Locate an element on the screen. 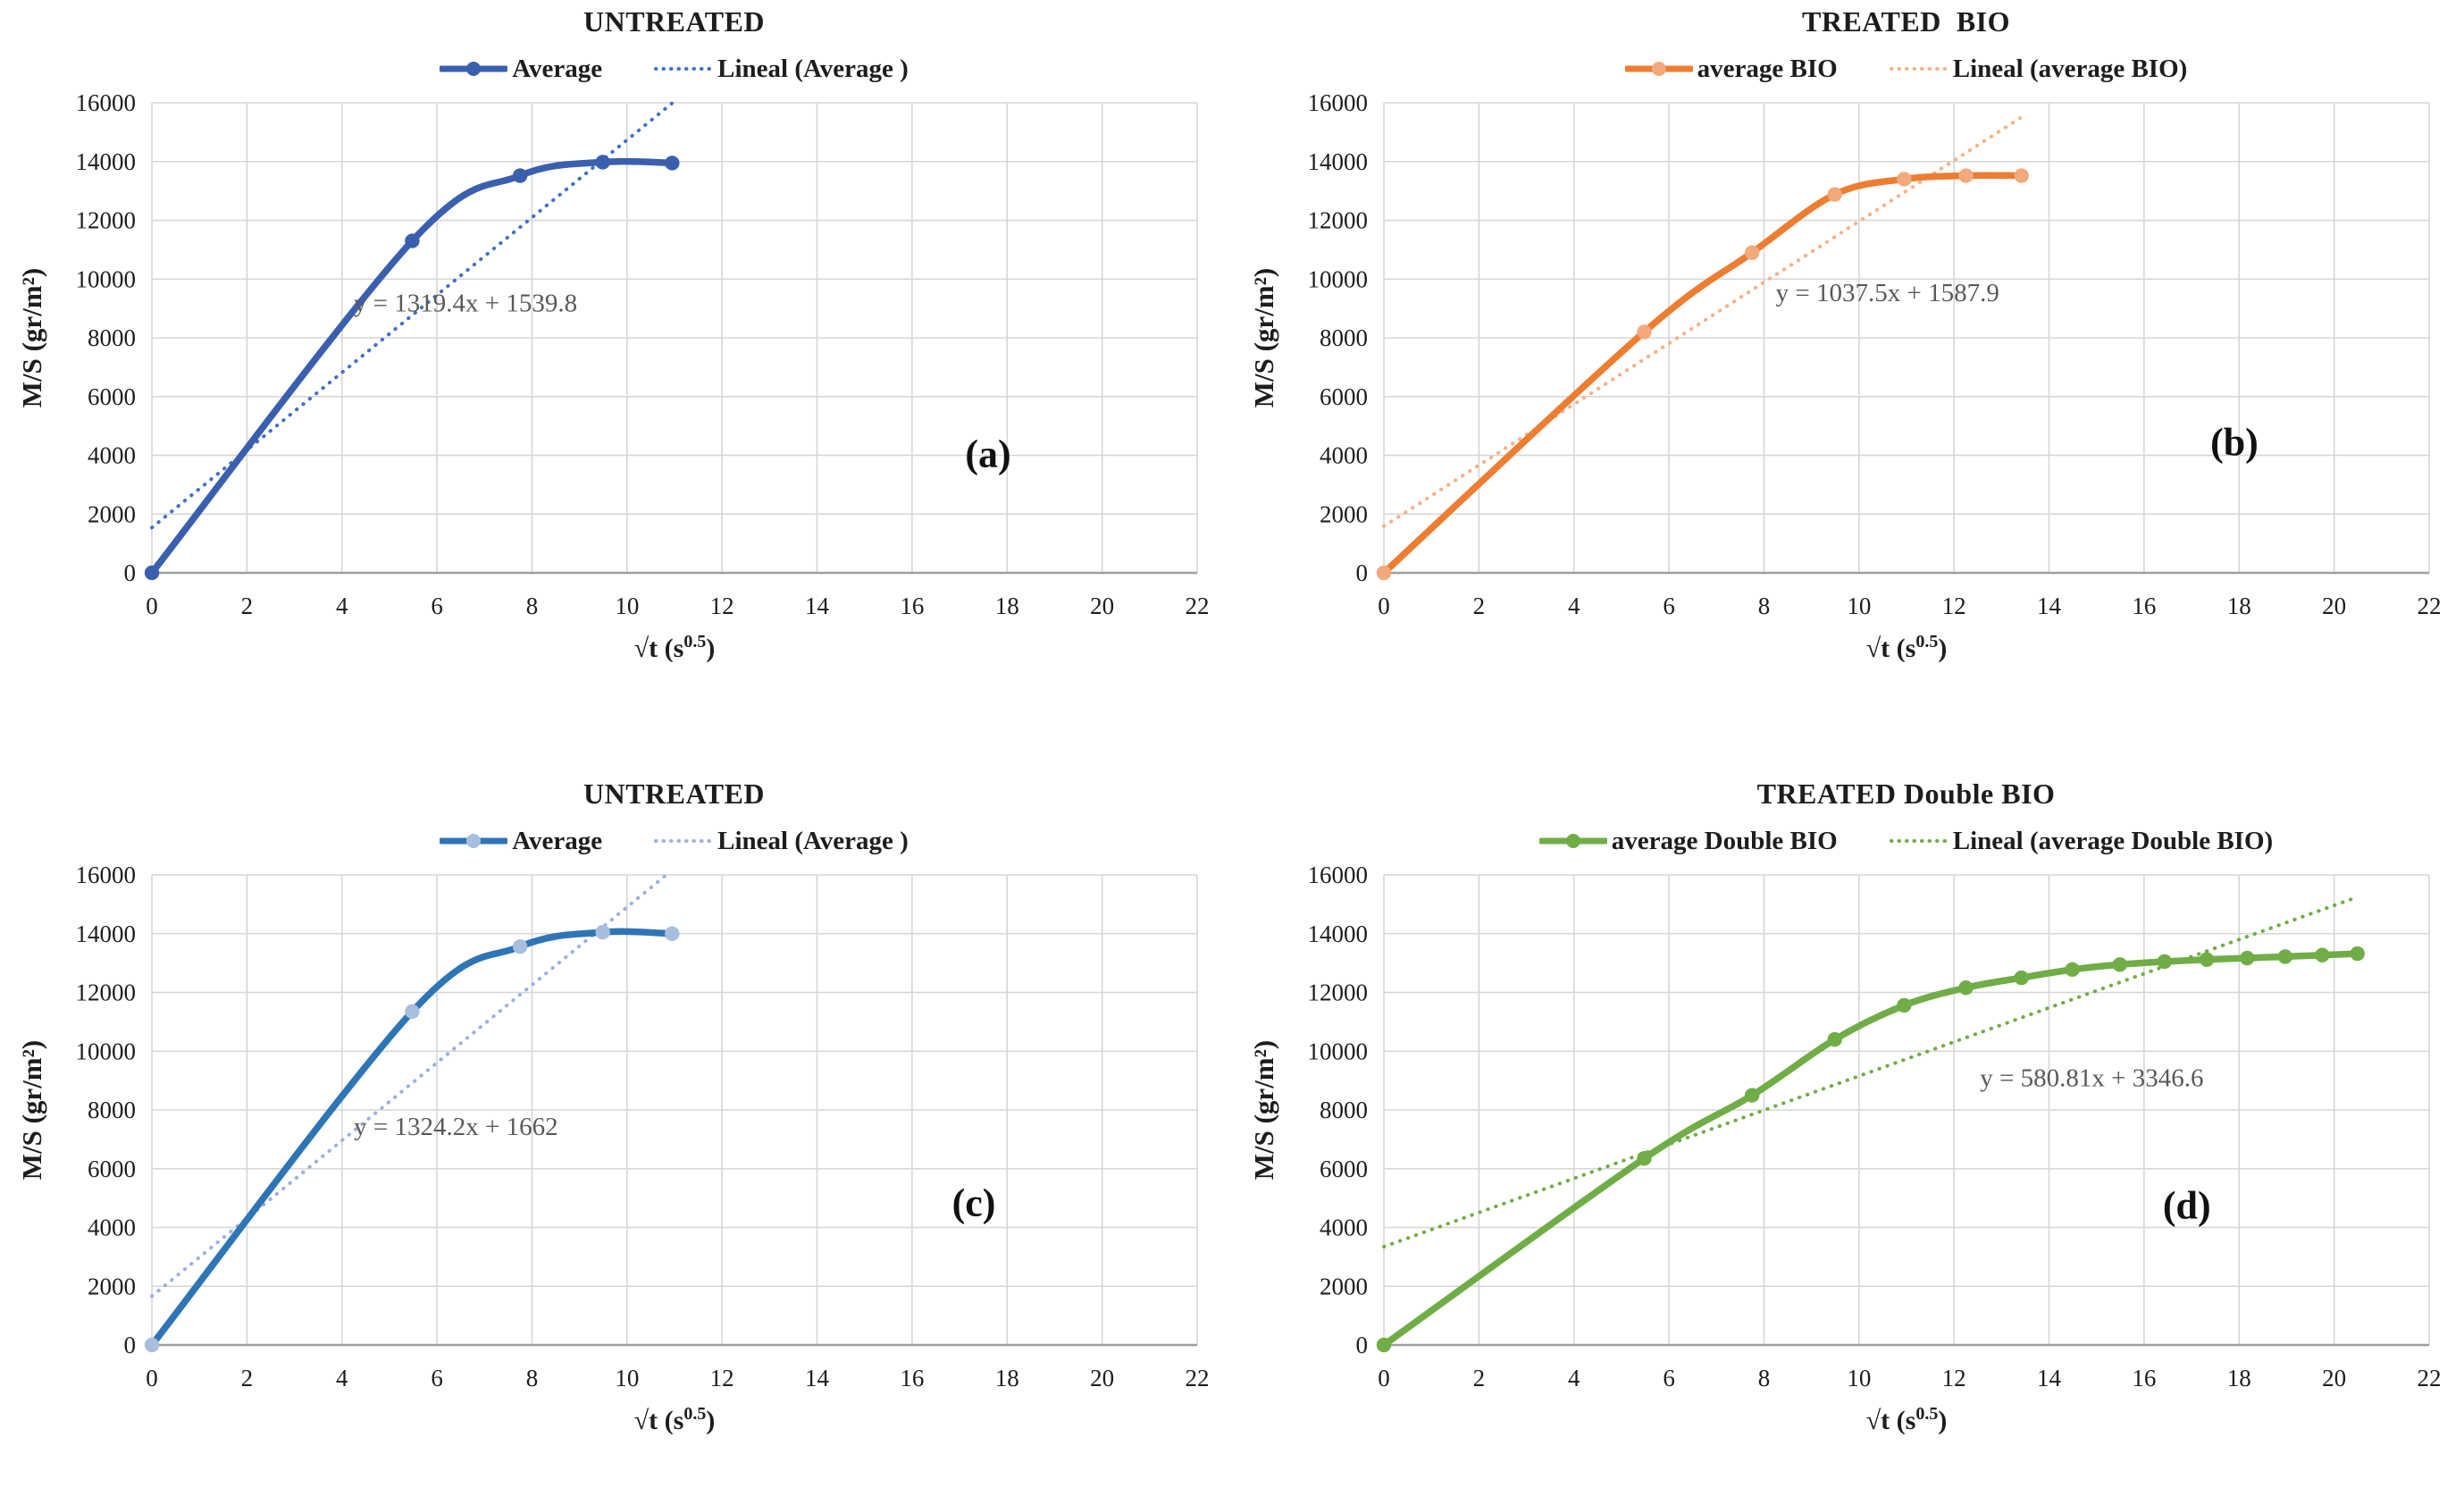  series-line is located at coordinates (412, 366).